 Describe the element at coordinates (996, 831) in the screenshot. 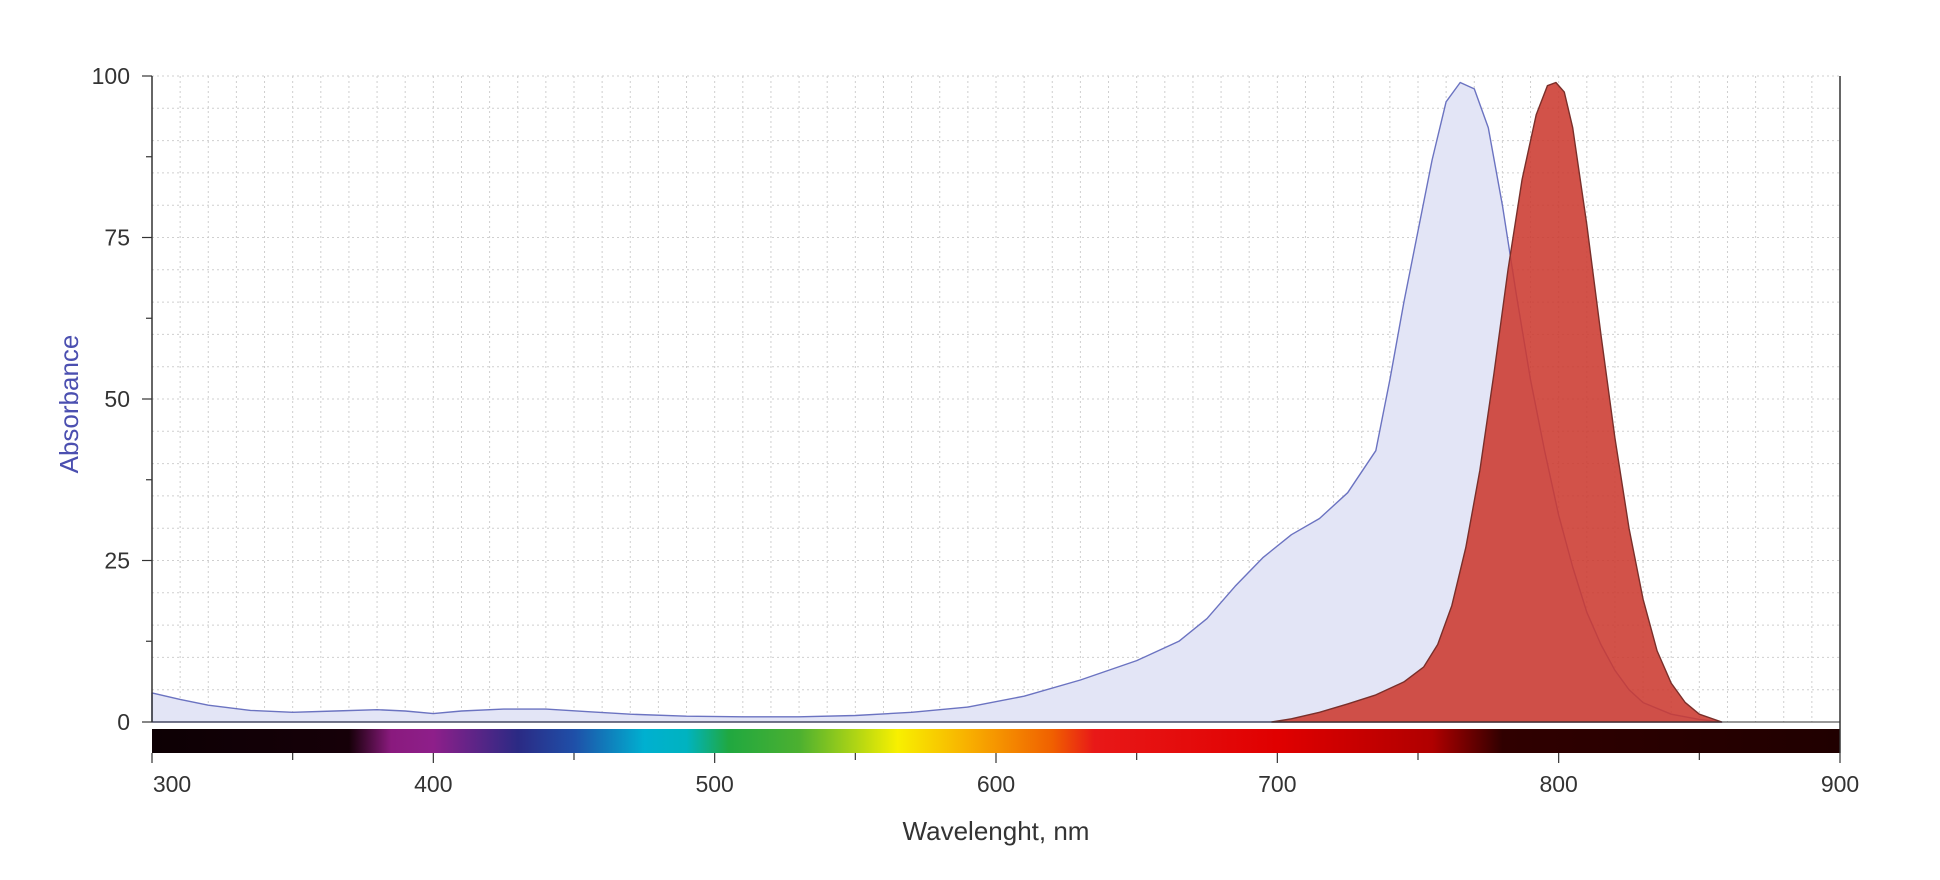

I see `x-axis-label: Wavelenght, nm` at that location.